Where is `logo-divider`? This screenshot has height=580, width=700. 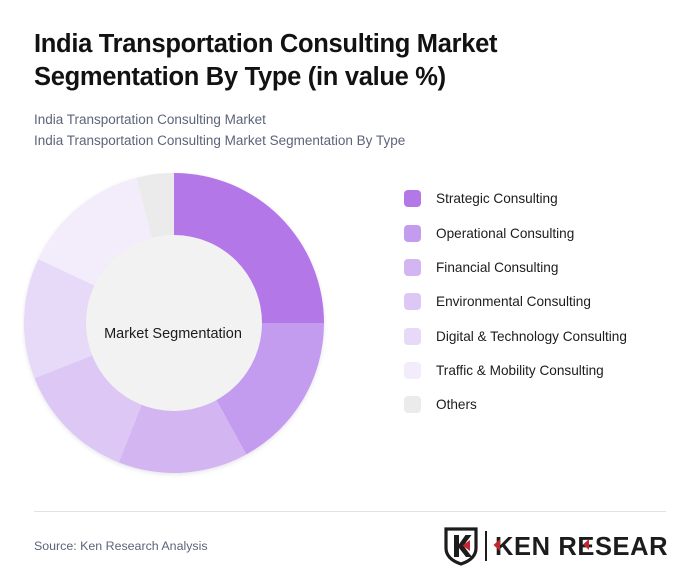
logo-divider is located at coordinates (486, 546).